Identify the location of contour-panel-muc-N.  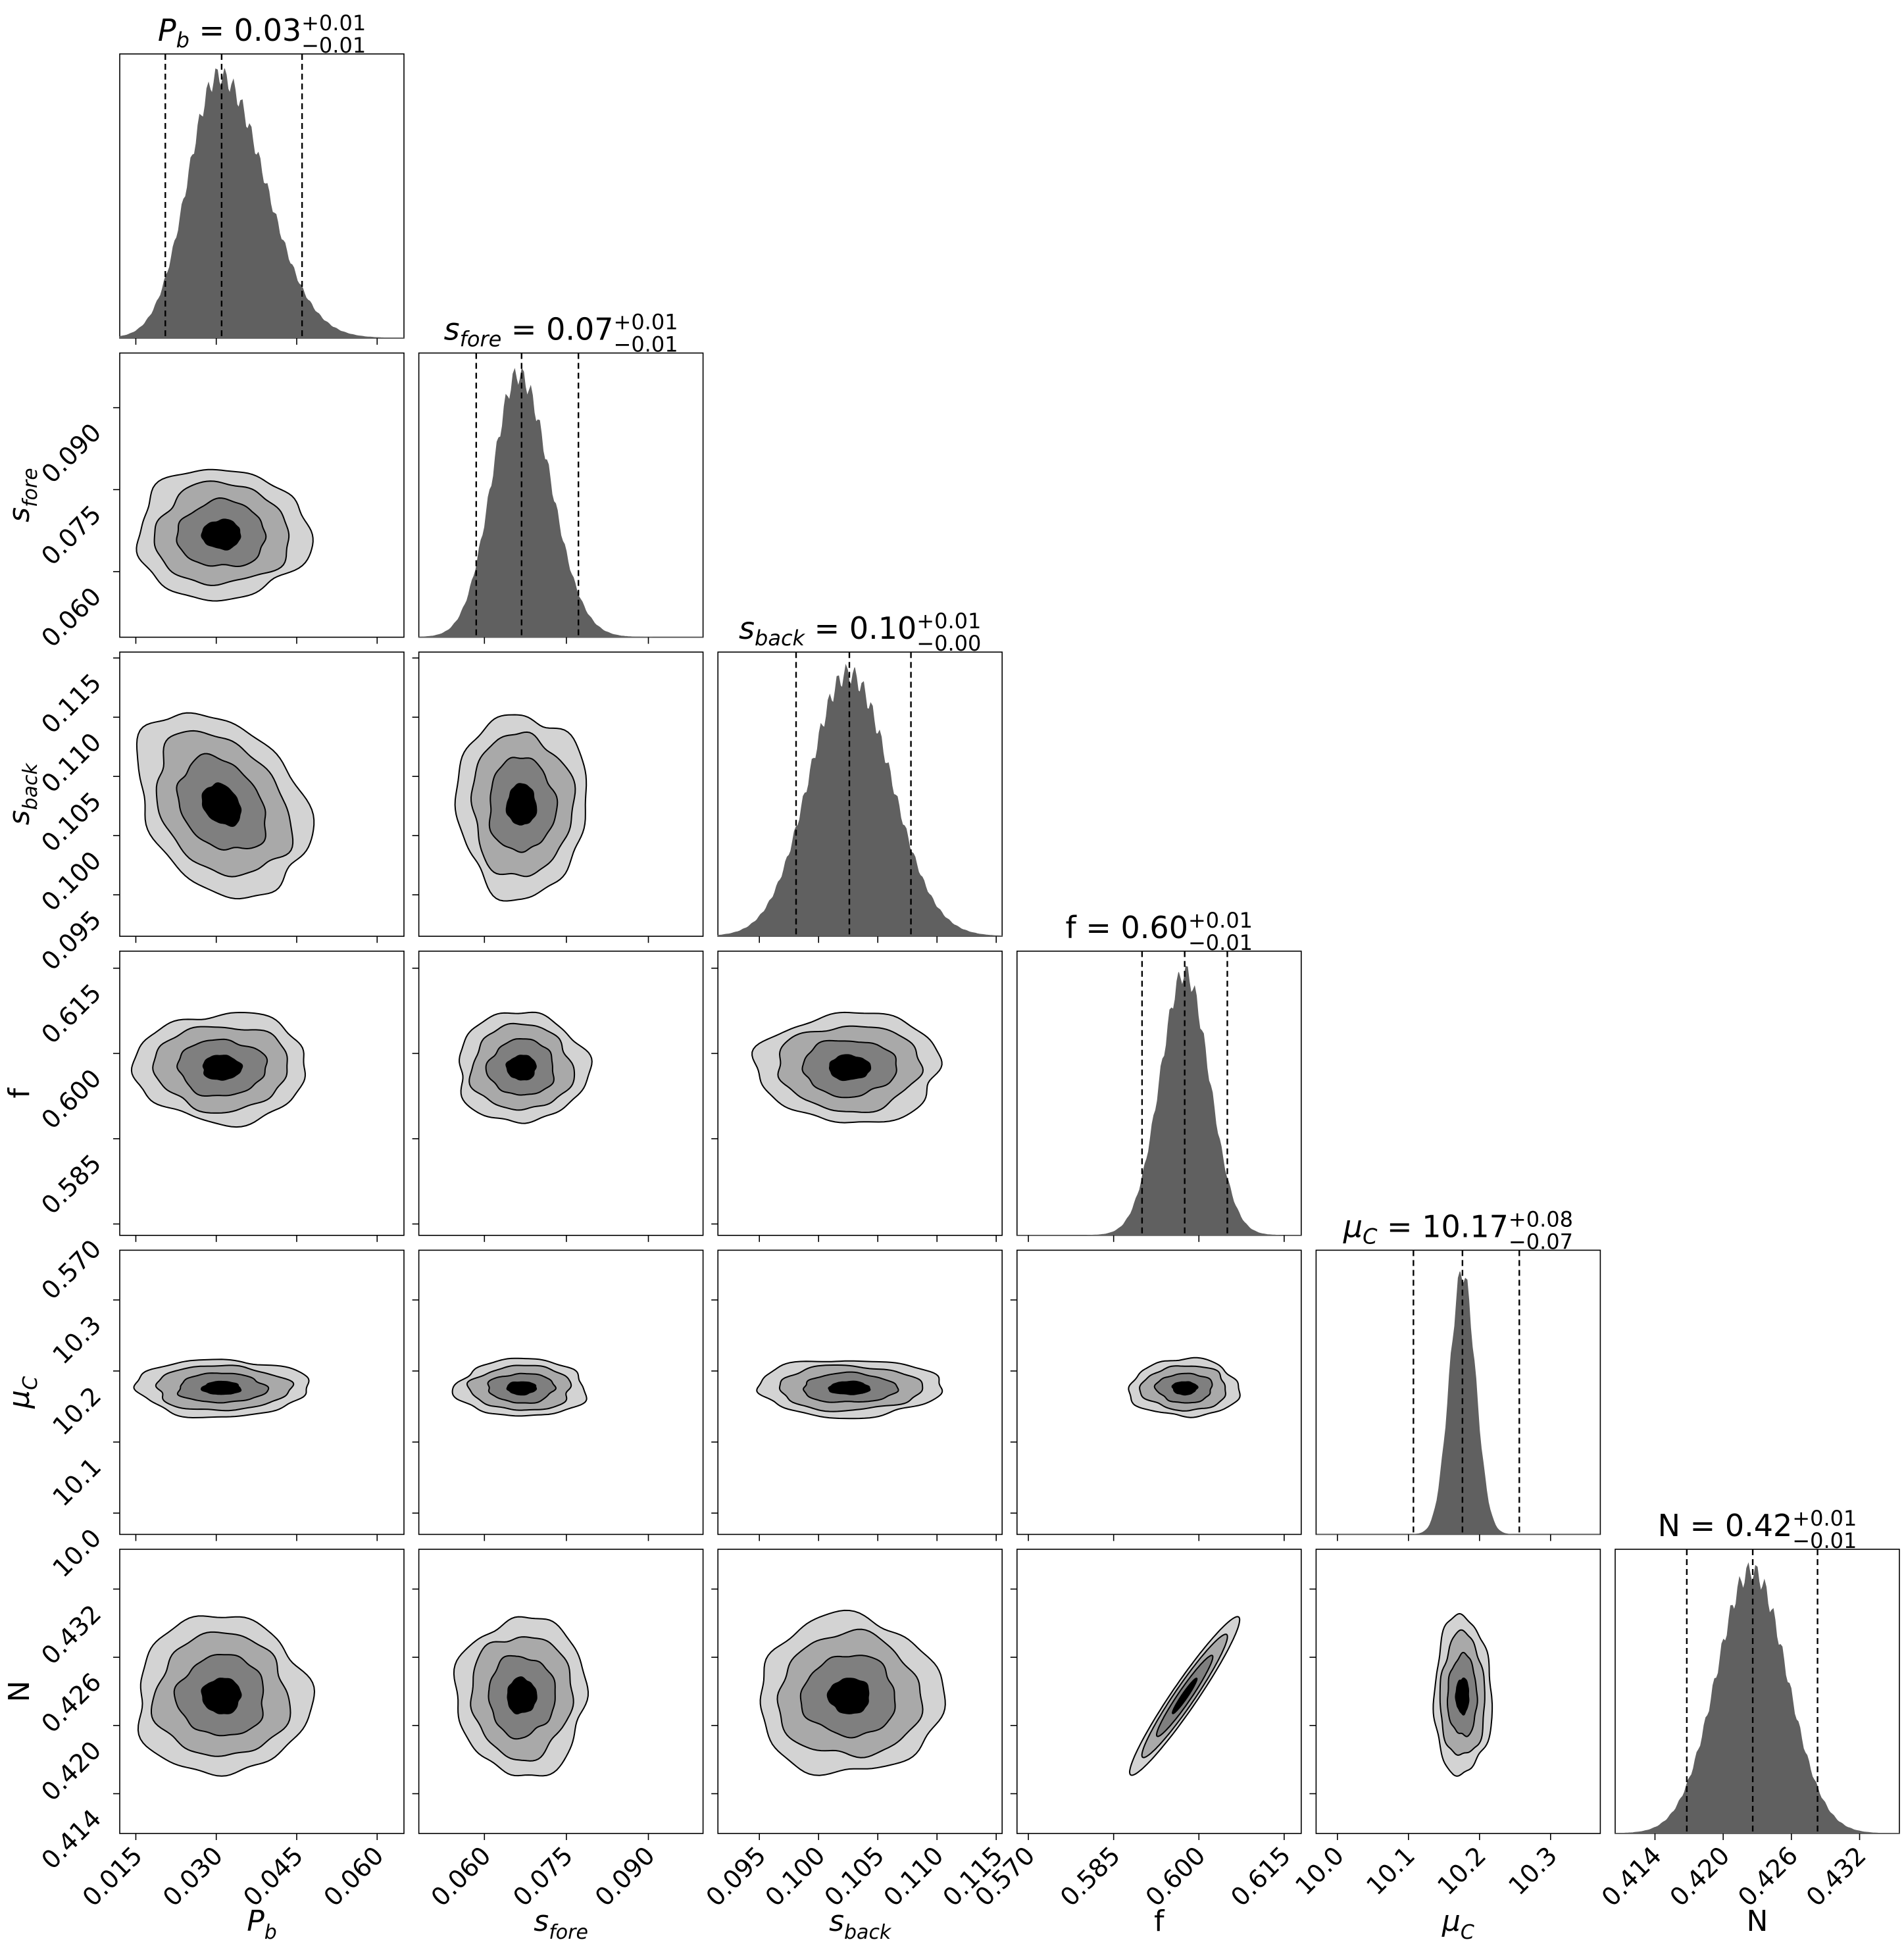
(1455, 1694).